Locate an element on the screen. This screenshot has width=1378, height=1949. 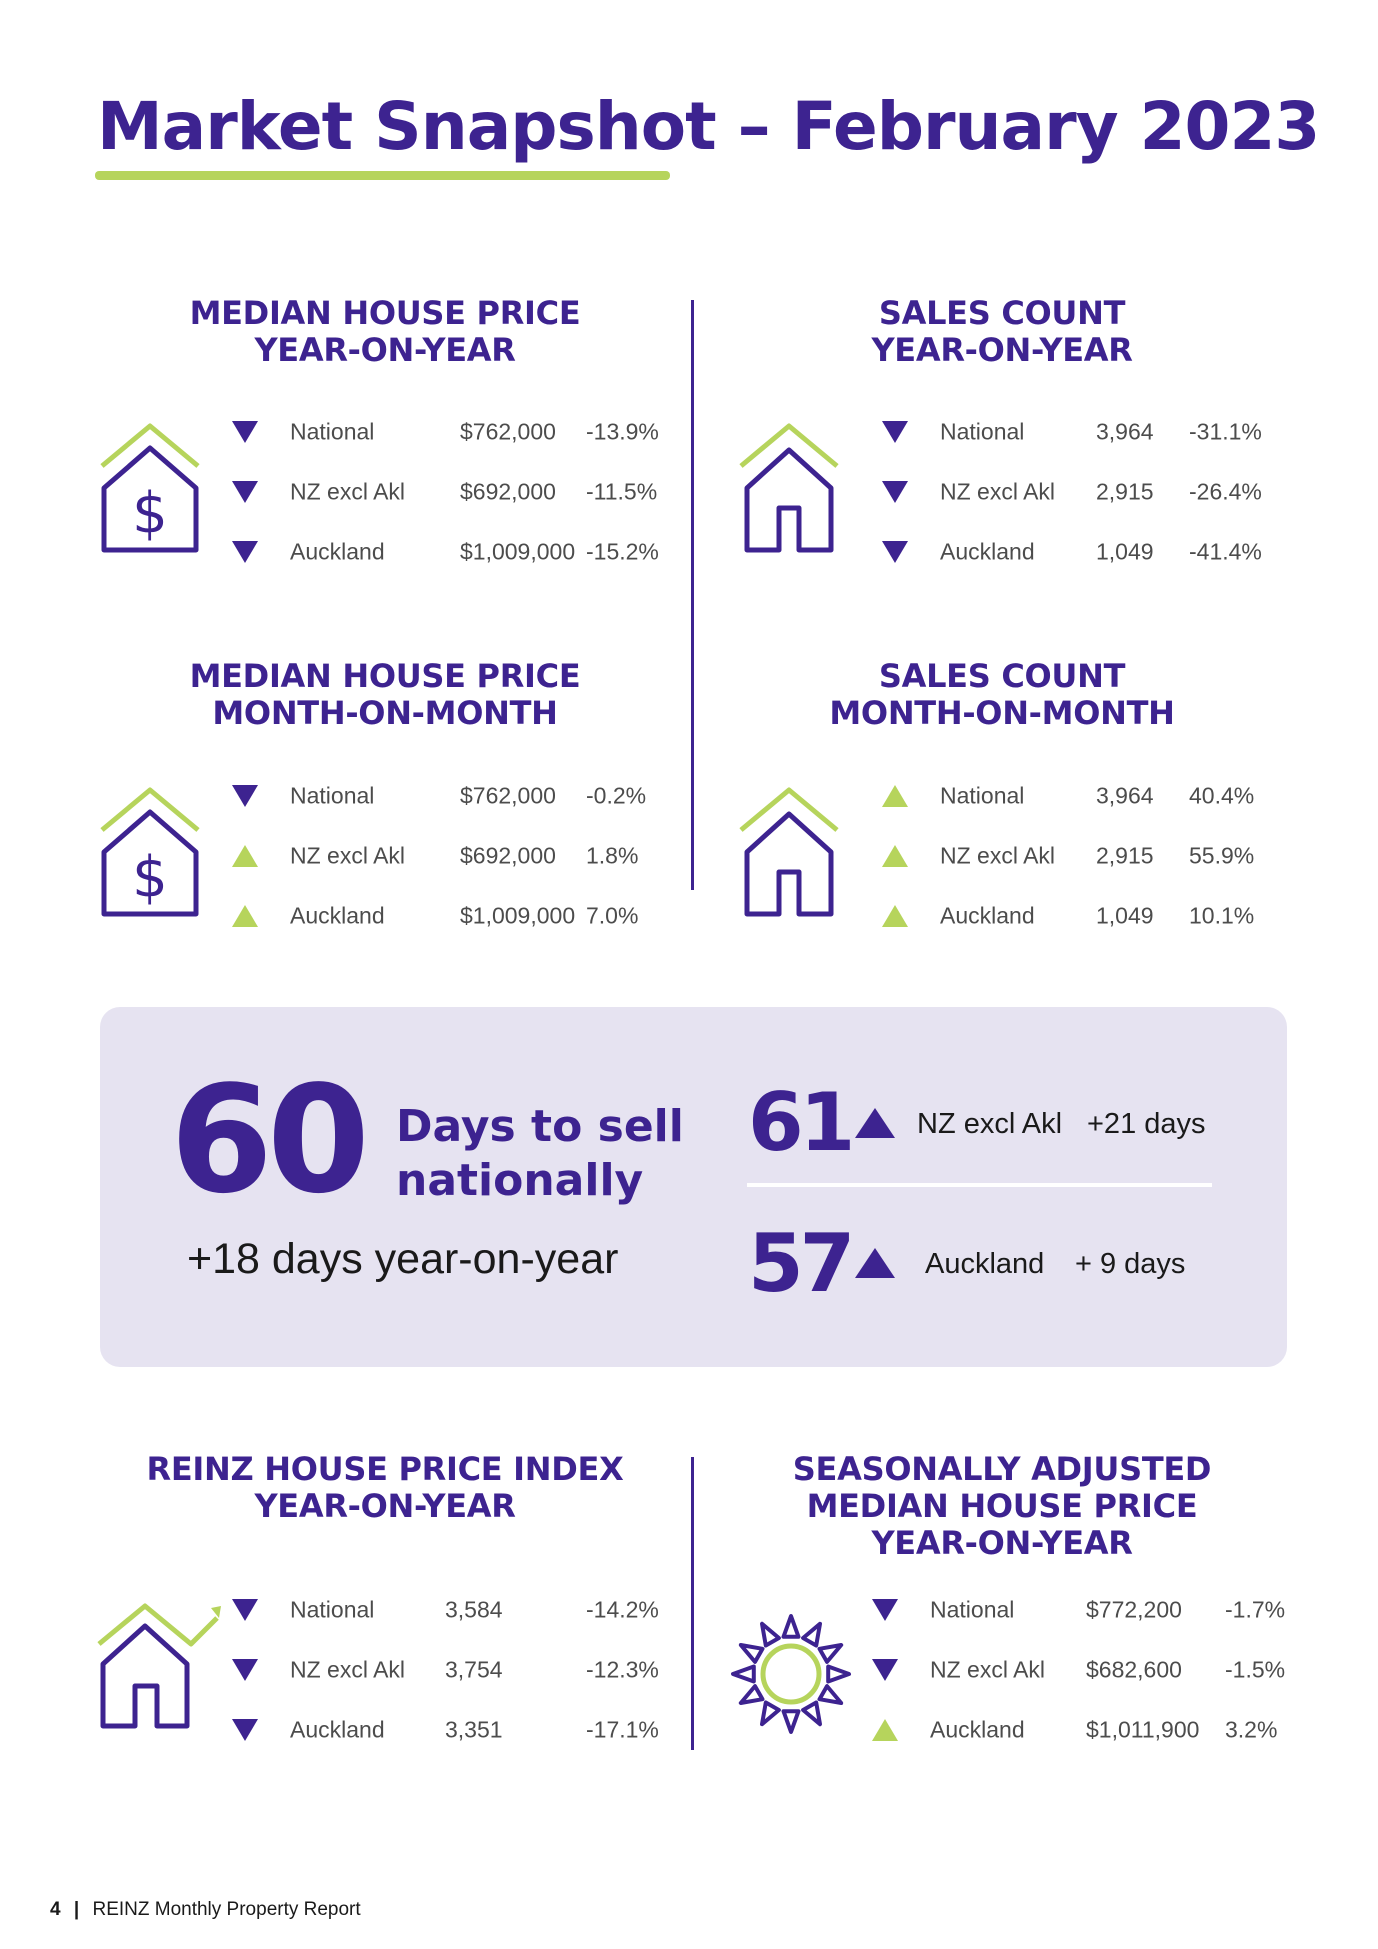
row-change: -1.7% is located at coordinates (1255, 1609).